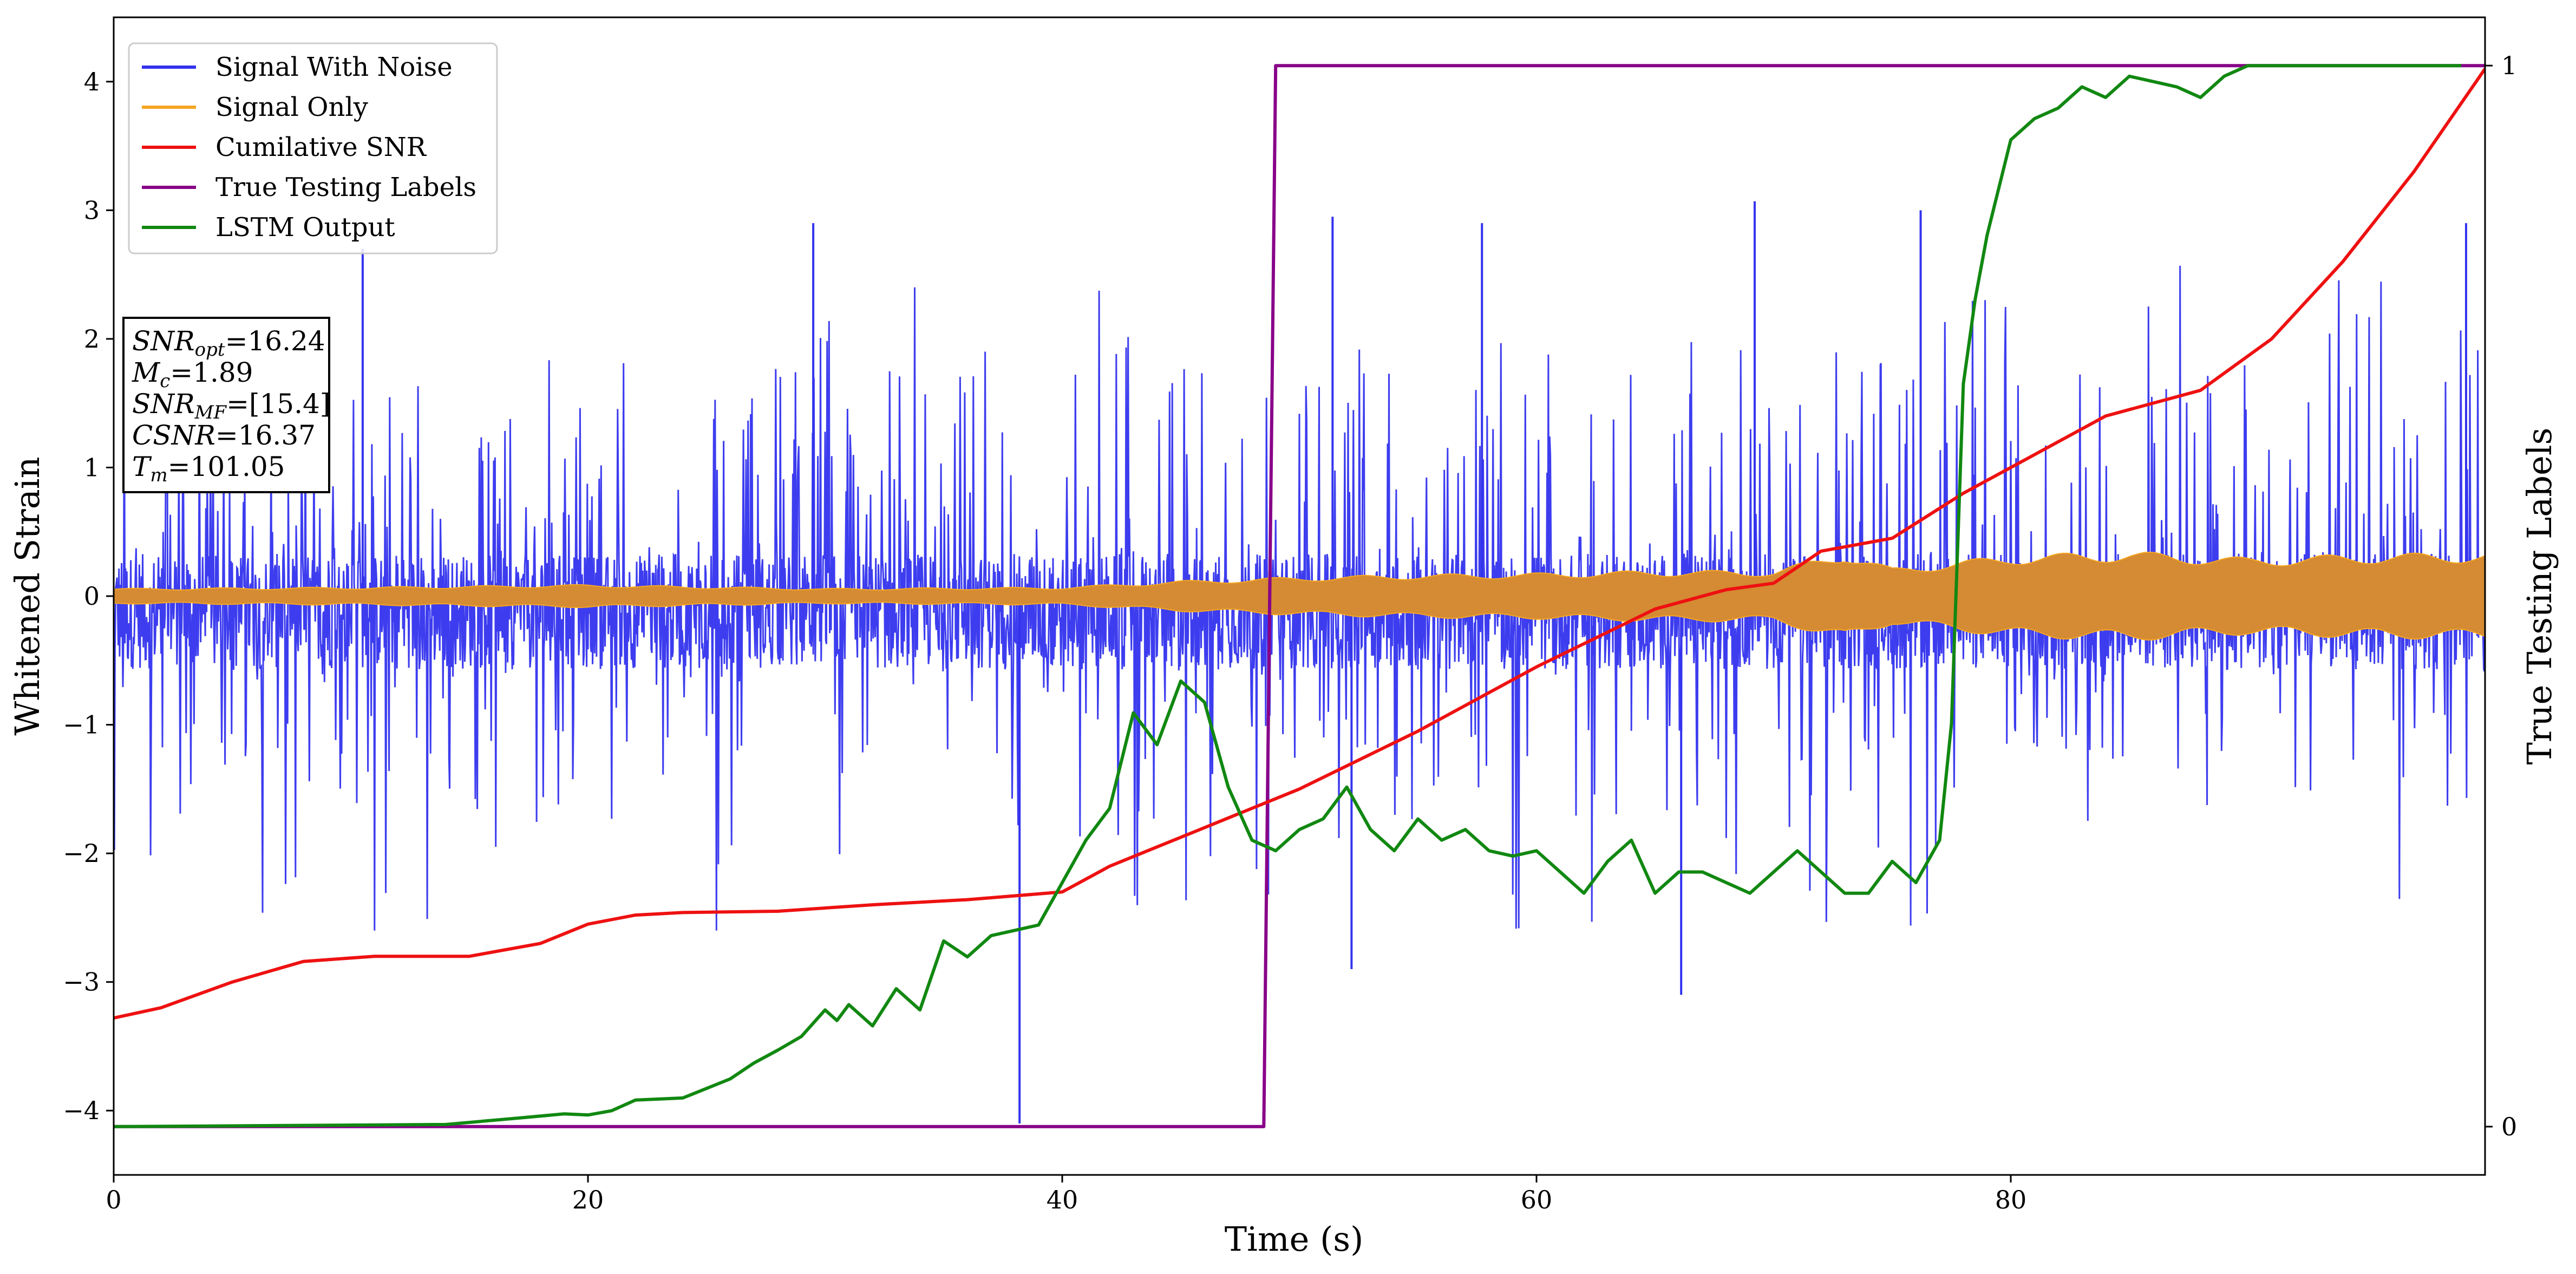  Describe the element at coordinates (92, 596) in the screenshot. I see `y-tick-label-4: 0` at that location.